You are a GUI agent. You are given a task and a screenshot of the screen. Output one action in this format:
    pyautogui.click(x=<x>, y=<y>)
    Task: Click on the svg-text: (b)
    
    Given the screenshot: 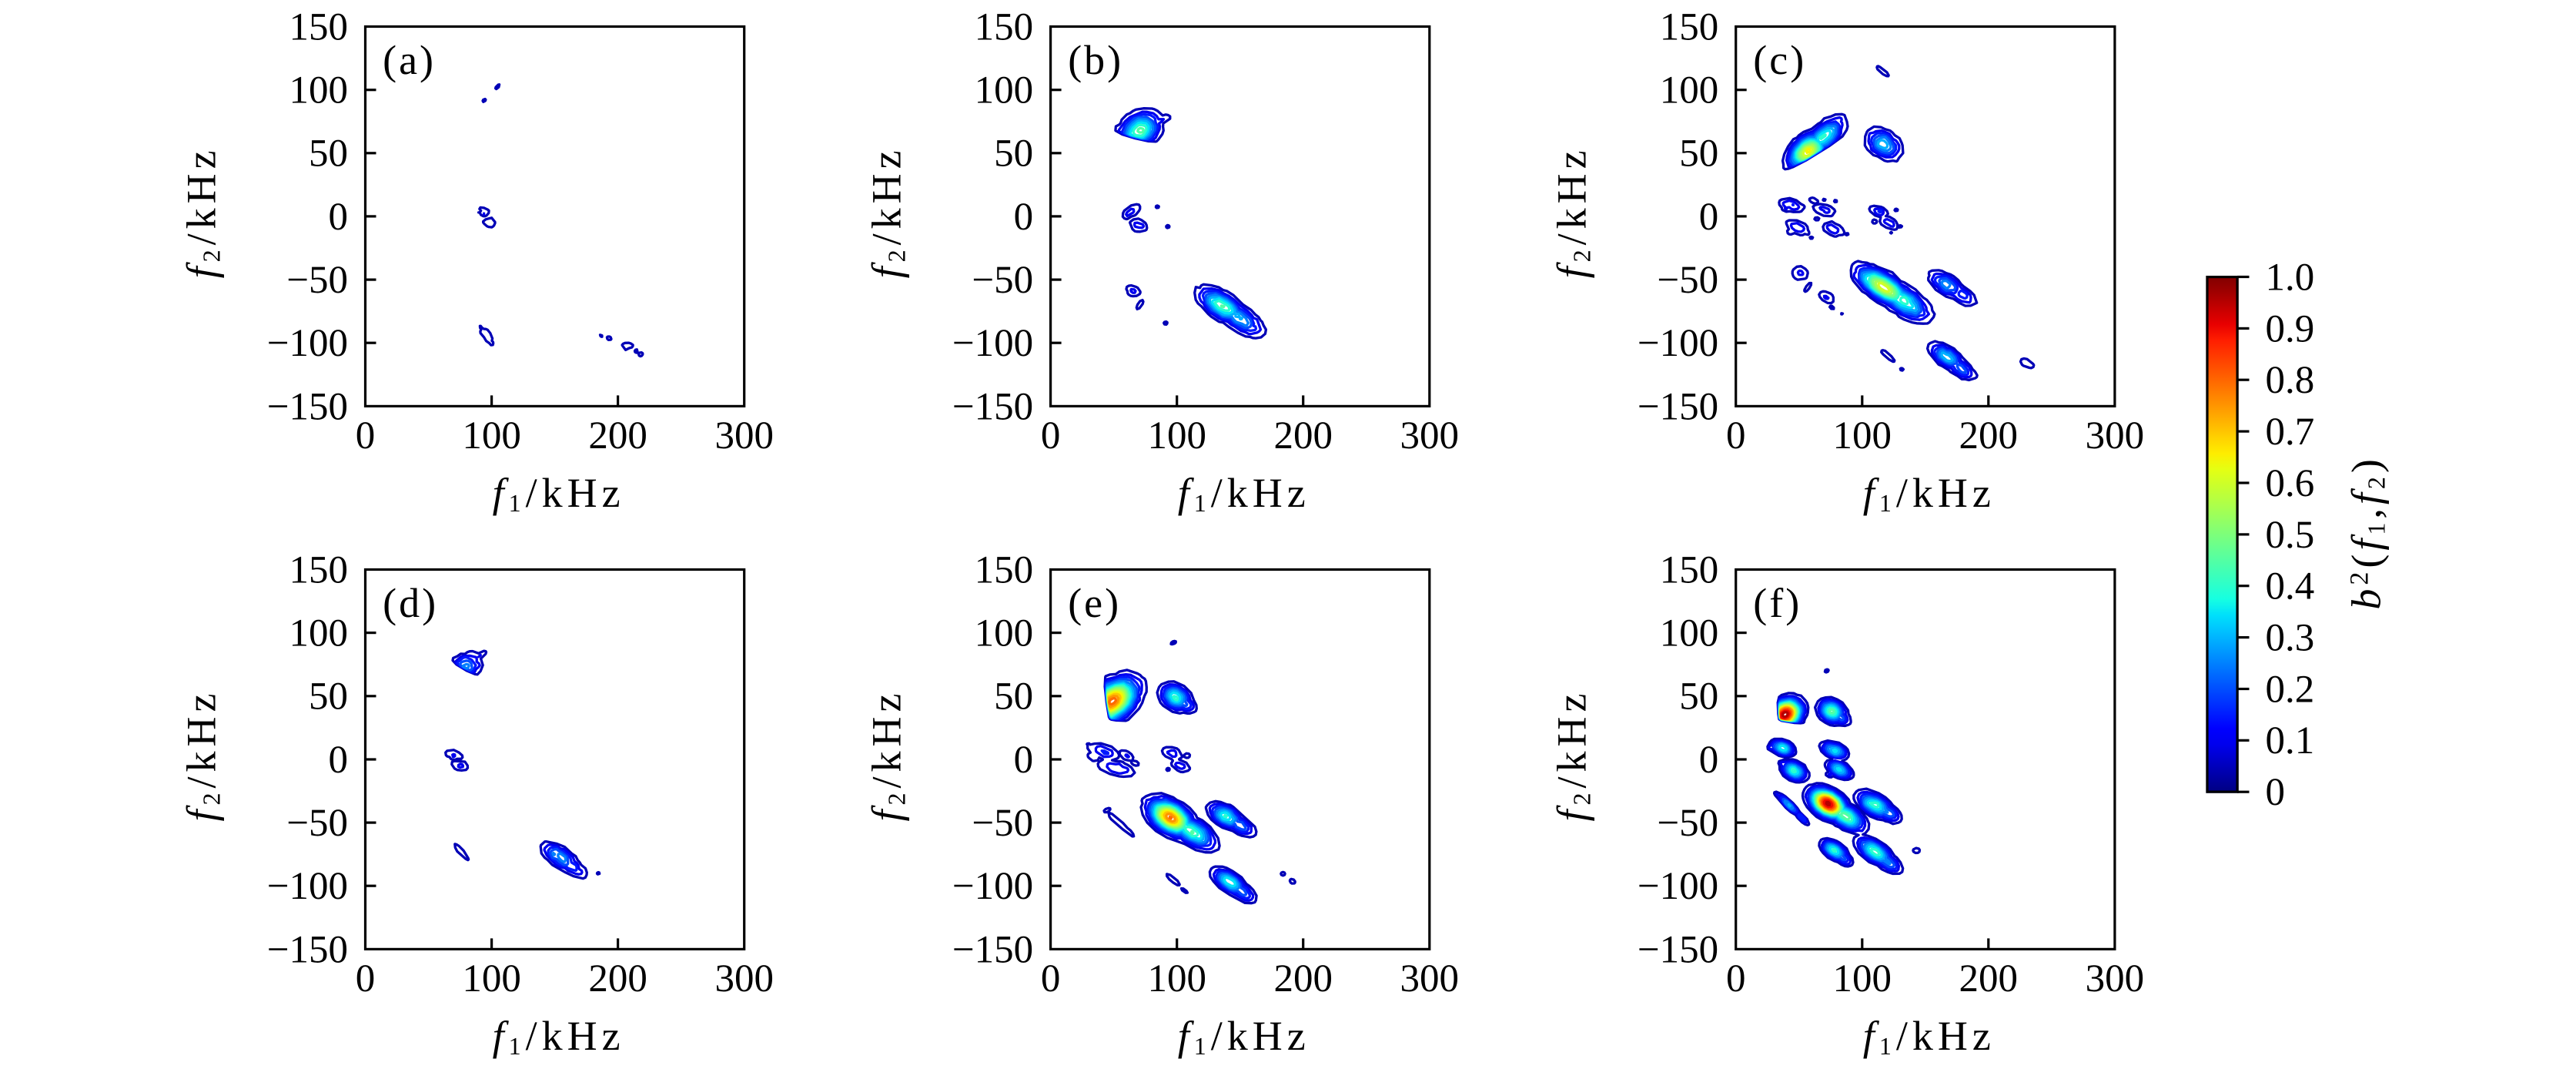 What is the action you would take?
    pyautogui.click(x=1096, y=60)
    